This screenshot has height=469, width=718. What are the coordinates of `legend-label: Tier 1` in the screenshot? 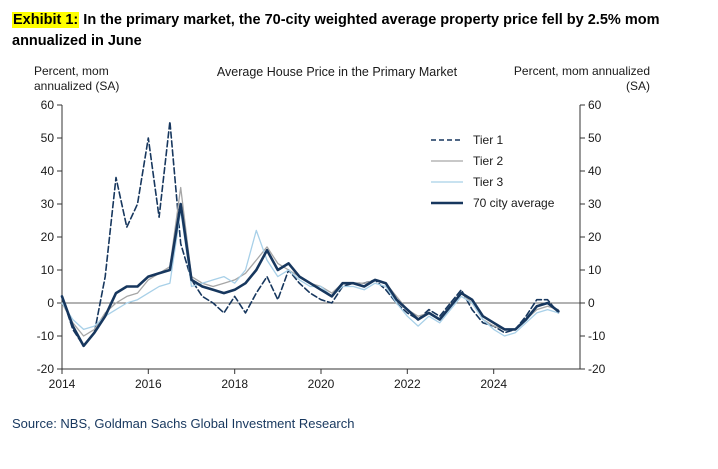 It's located at (488, 139).